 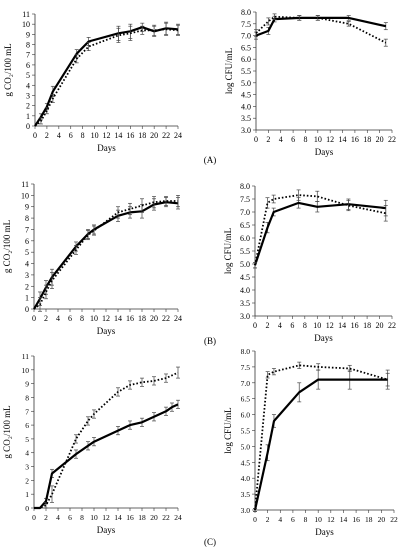 I want to click on y-tick-label: 4.0, so click(x=246, y=478).